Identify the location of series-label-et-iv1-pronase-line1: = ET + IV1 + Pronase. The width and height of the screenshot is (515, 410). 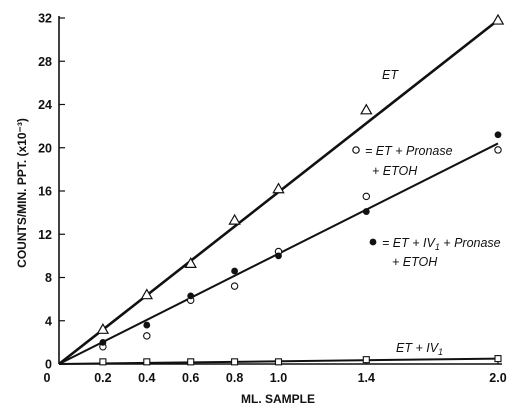
(441, 244).